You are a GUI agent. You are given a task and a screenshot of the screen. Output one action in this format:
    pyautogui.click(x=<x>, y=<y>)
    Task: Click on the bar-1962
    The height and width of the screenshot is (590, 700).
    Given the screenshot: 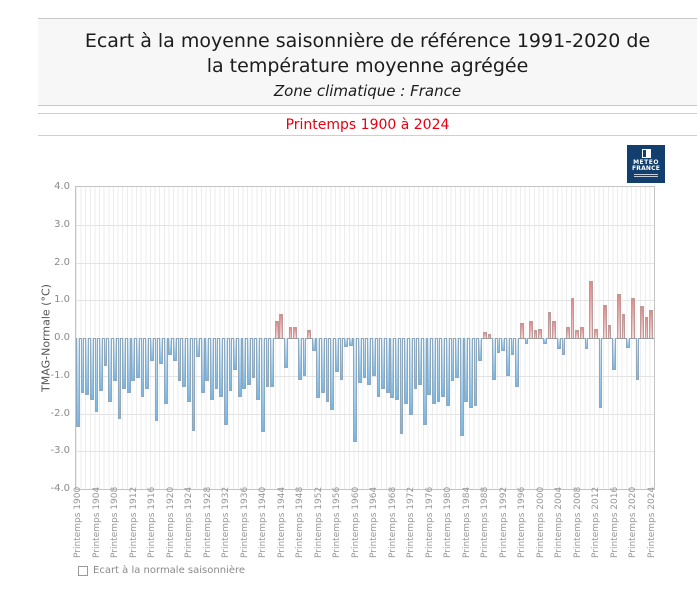 What is the action you would take?
    pyautogui.click(x=364, y=358)
    